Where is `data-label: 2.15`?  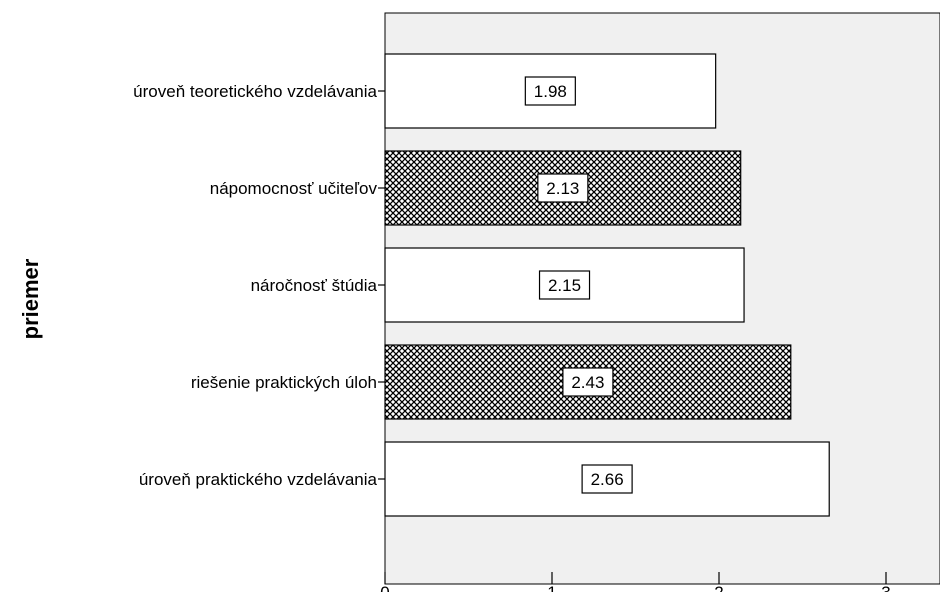 data-label: 2.15 is located at coordinates (564, 285).